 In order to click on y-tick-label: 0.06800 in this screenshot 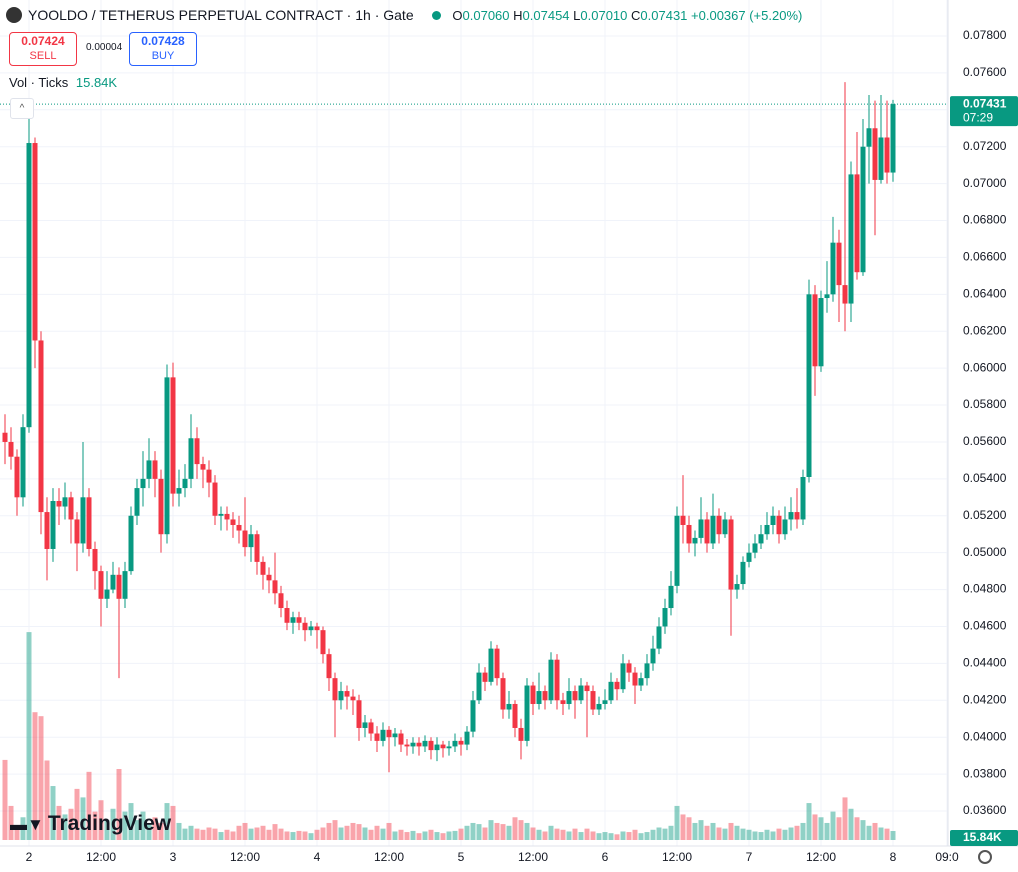, I will do `click(985, 220)`.